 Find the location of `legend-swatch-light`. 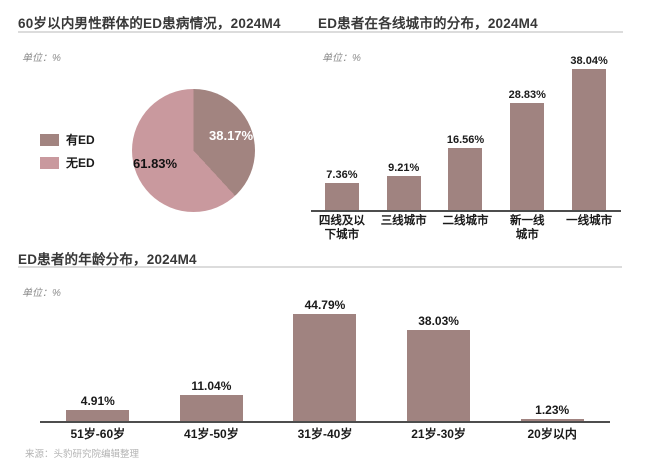

legend-swatch-light is located at coordinates (49, 162).